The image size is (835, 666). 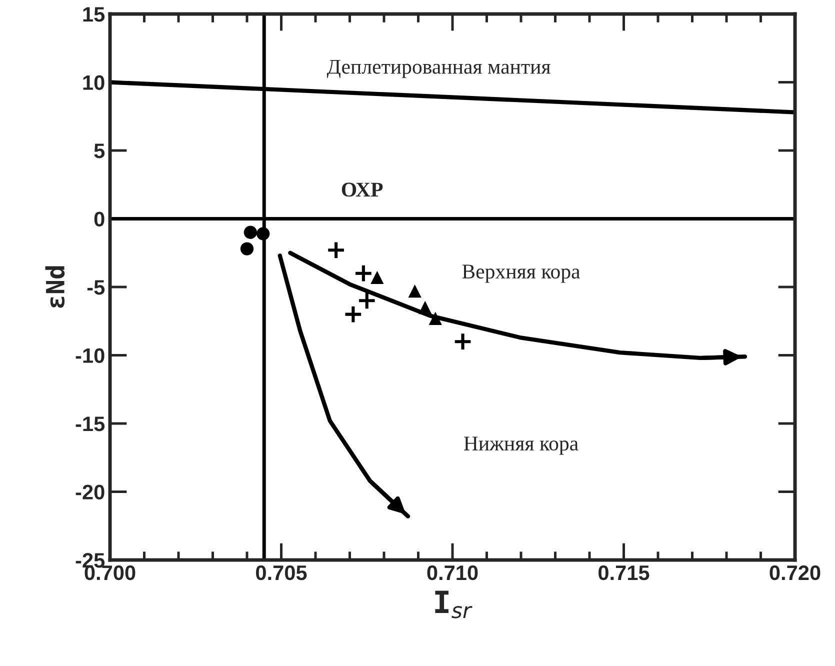 I want to click on line-series, so click(x=344, y=386).